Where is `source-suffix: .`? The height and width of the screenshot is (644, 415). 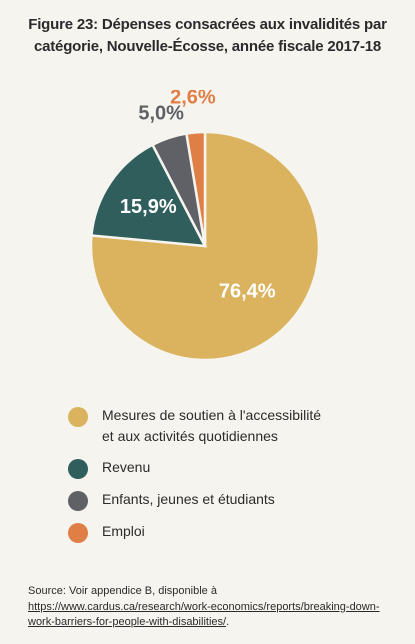 source-suffix: . is located at coordinates (228, 622).